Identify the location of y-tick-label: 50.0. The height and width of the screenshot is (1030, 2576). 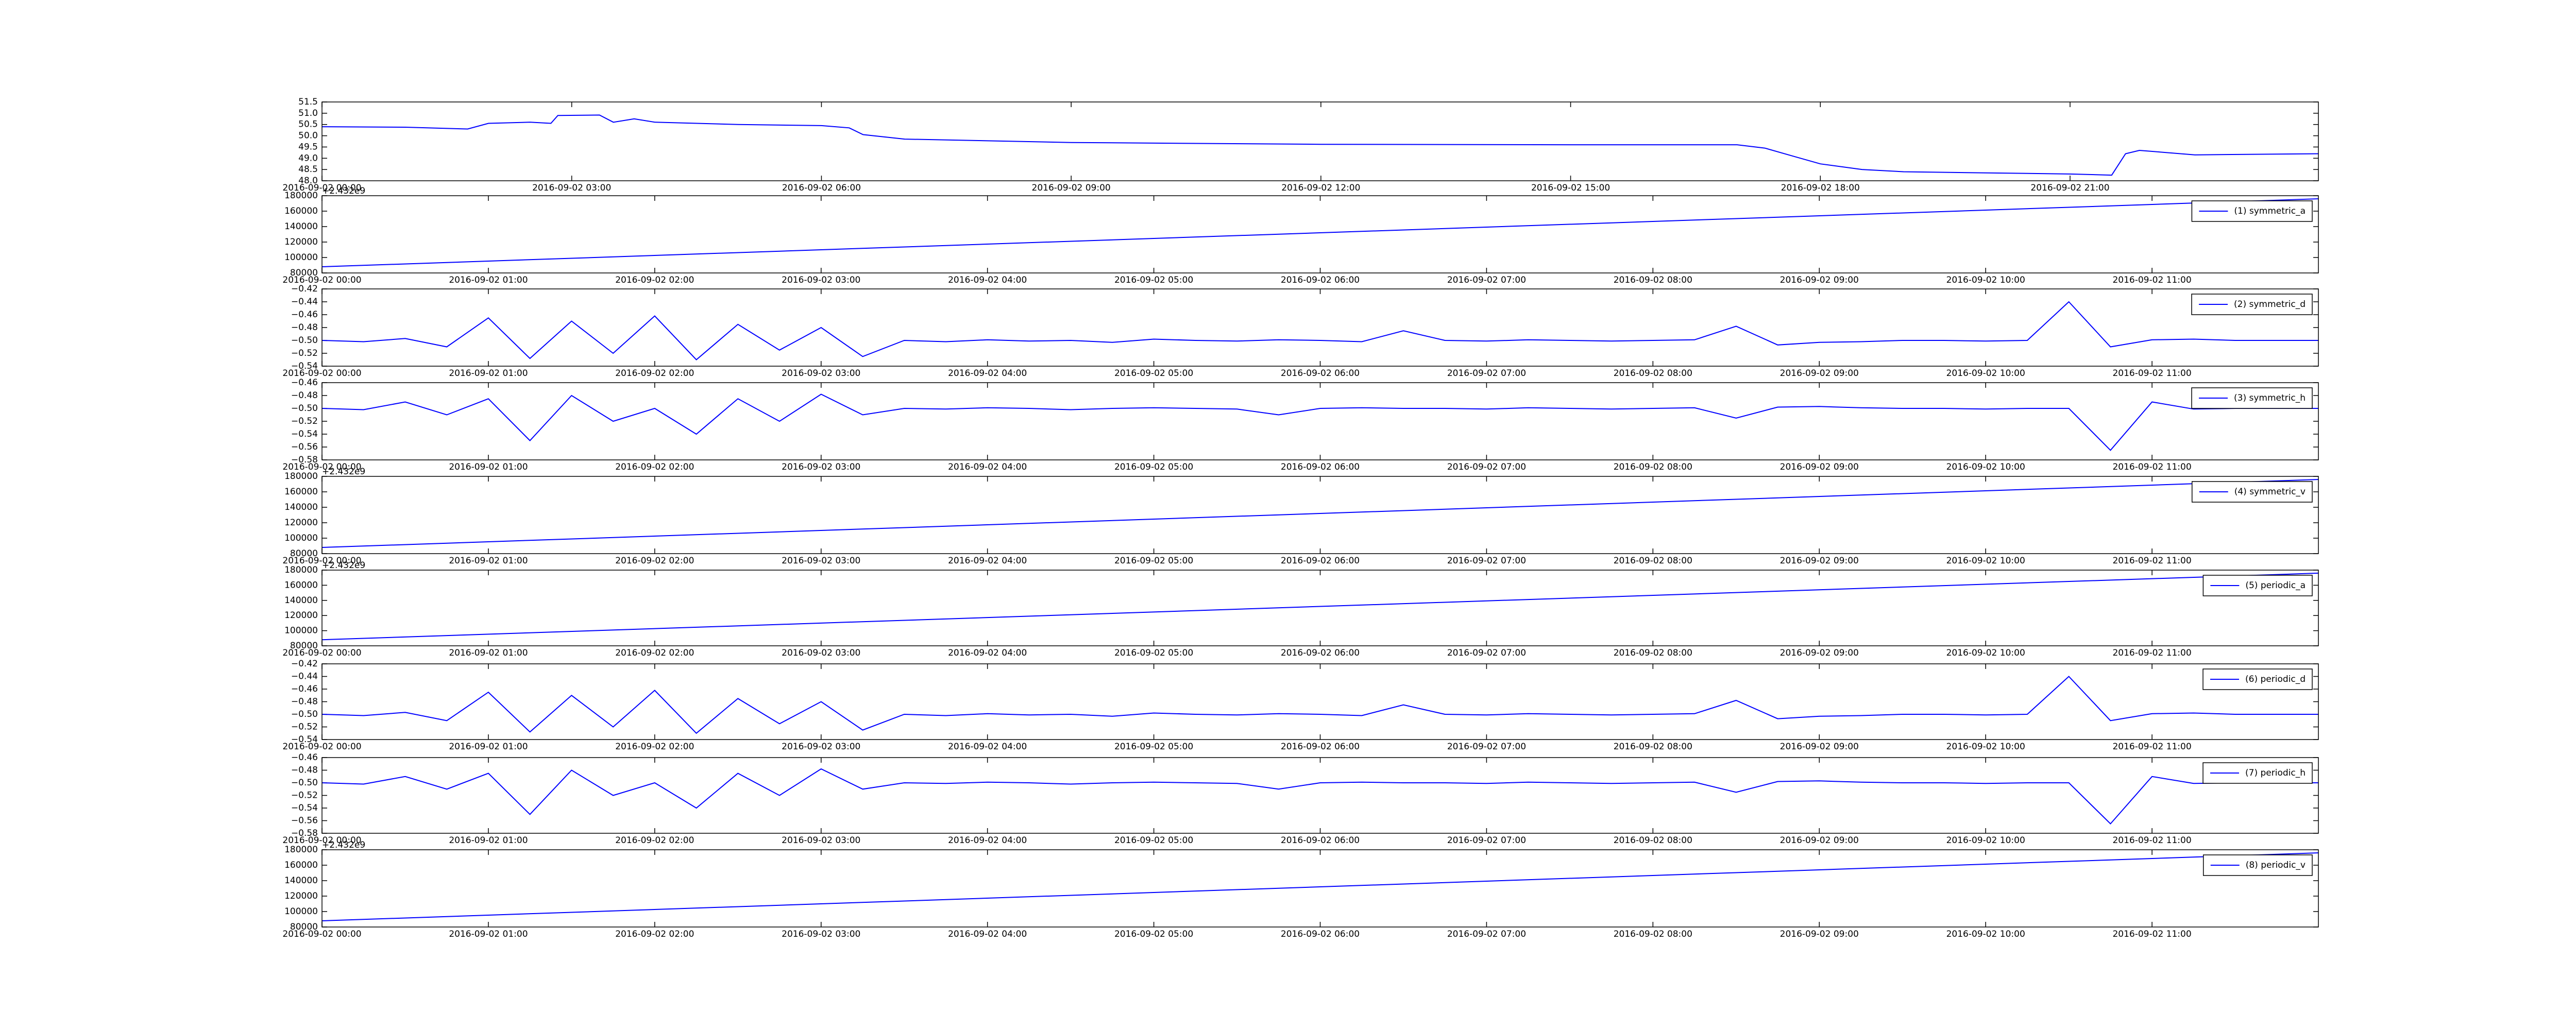
(308, 136).